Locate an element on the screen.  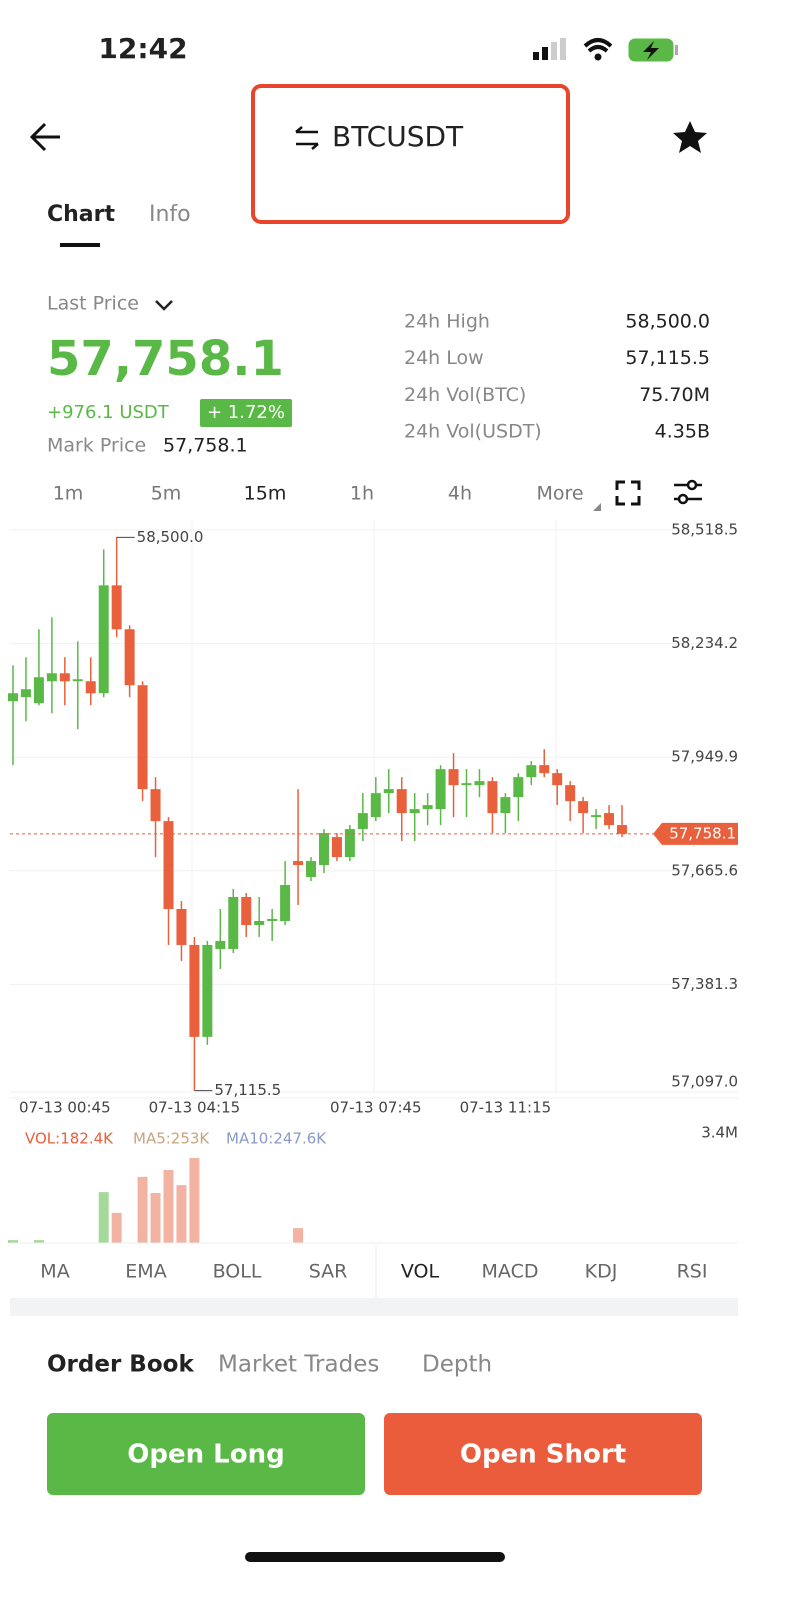
book-tab: Depth is located at coordinates (457, 1365).